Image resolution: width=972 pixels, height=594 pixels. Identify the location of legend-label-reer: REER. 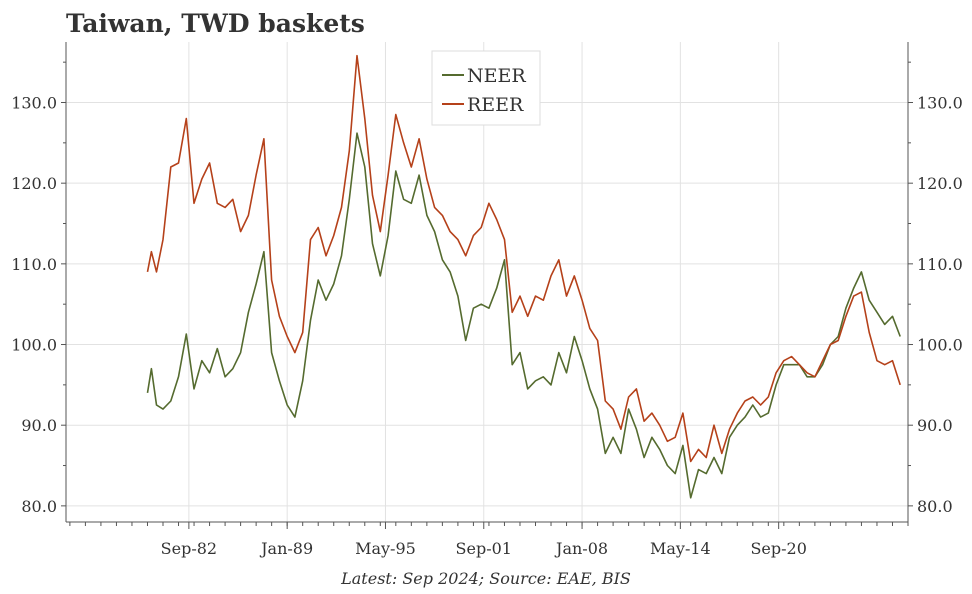
(495, 105).